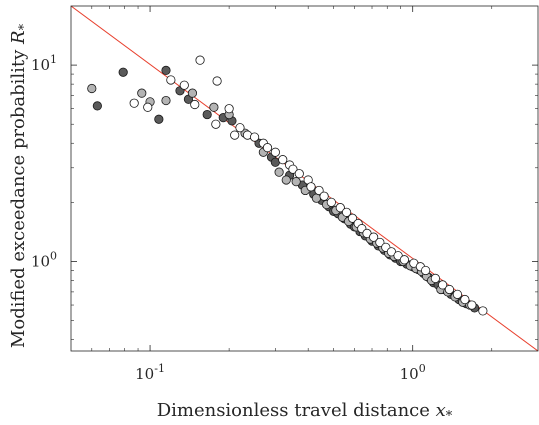  I want to click on y-axis-label: Modified exceedance probability R*, so click(20, 185).